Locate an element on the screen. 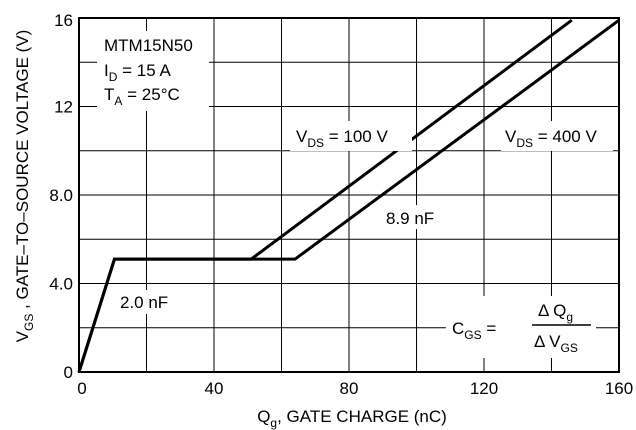 The image size is (636, 430). series-label-vds-400-text: VDS = 400 V is located at coordinates (551, 138).